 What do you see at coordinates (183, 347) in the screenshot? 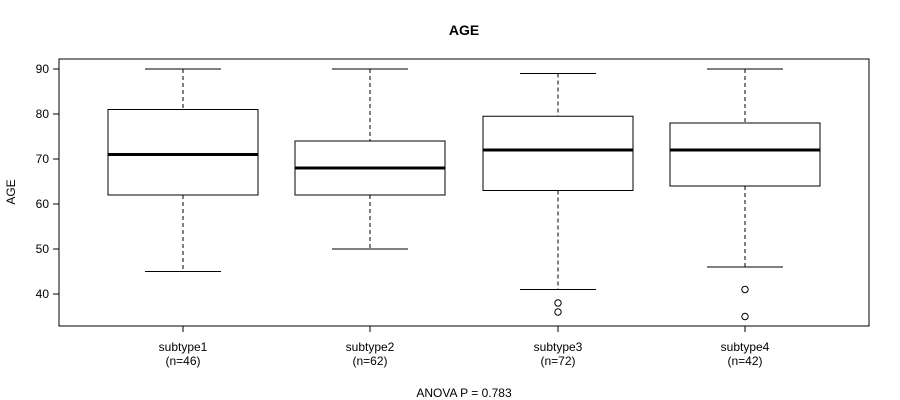
I see `x-category-label: subtype1` at bounding box center [183, 347].